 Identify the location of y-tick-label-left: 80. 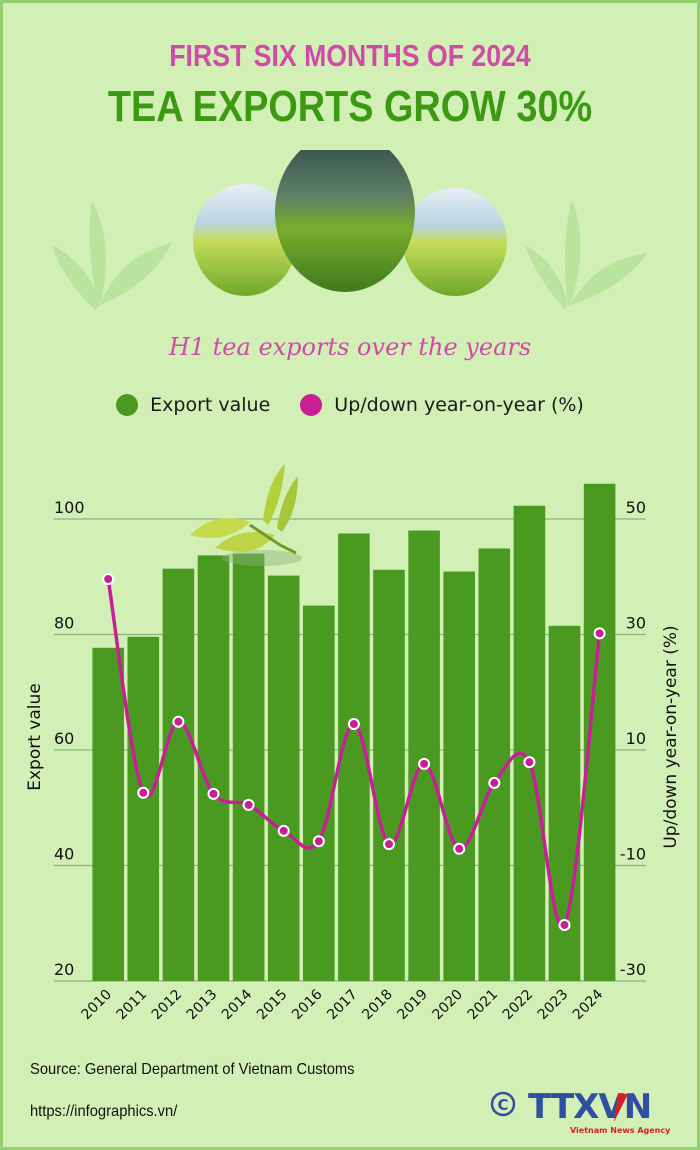
(64, 623).